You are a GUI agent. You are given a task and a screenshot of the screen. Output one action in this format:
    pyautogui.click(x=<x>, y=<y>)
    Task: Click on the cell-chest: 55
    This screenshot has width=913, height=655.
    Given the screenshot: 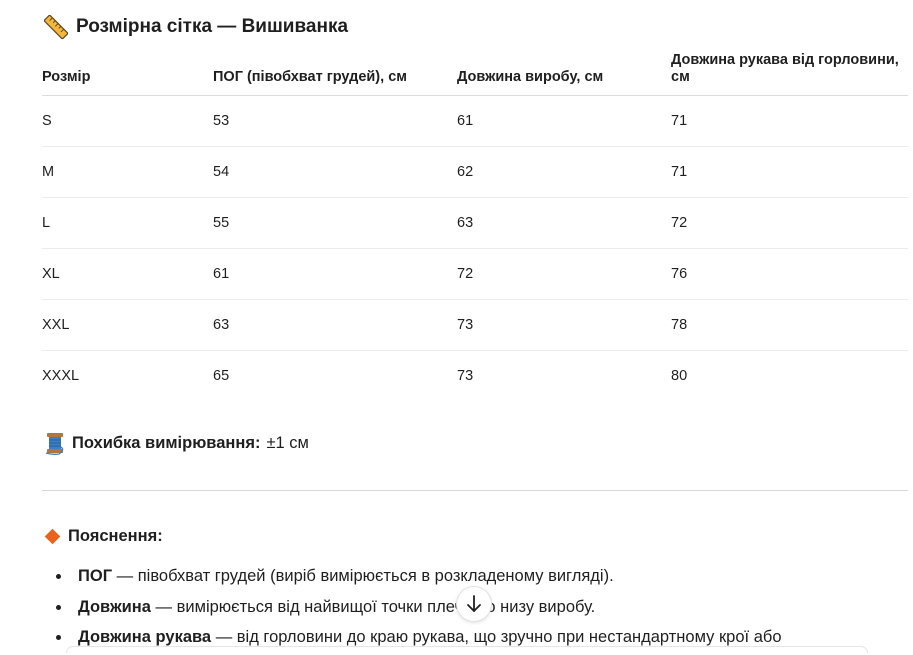 What is the action you would take?
    pyautogui.click(x=335, y=223)
    